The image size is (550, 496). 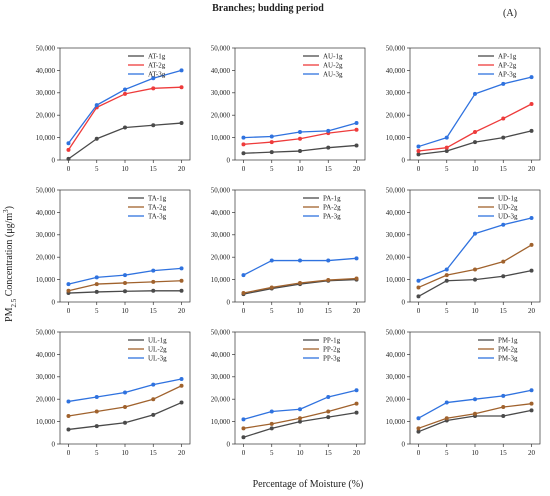 I want to click on legend-label: PA-3g, so click(x=332, y=217).